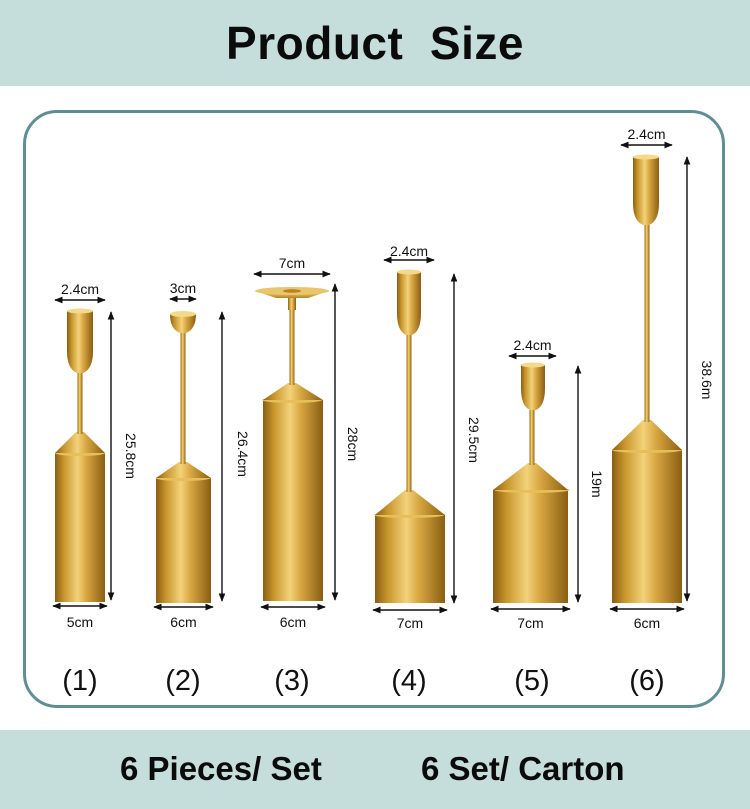 Image resolution: width=750 pixels, height=809 pixels. What do you see at coordinates (646, 191) in the screenshot?
I see `holder-6-cup` at bounding box center [646, 191].